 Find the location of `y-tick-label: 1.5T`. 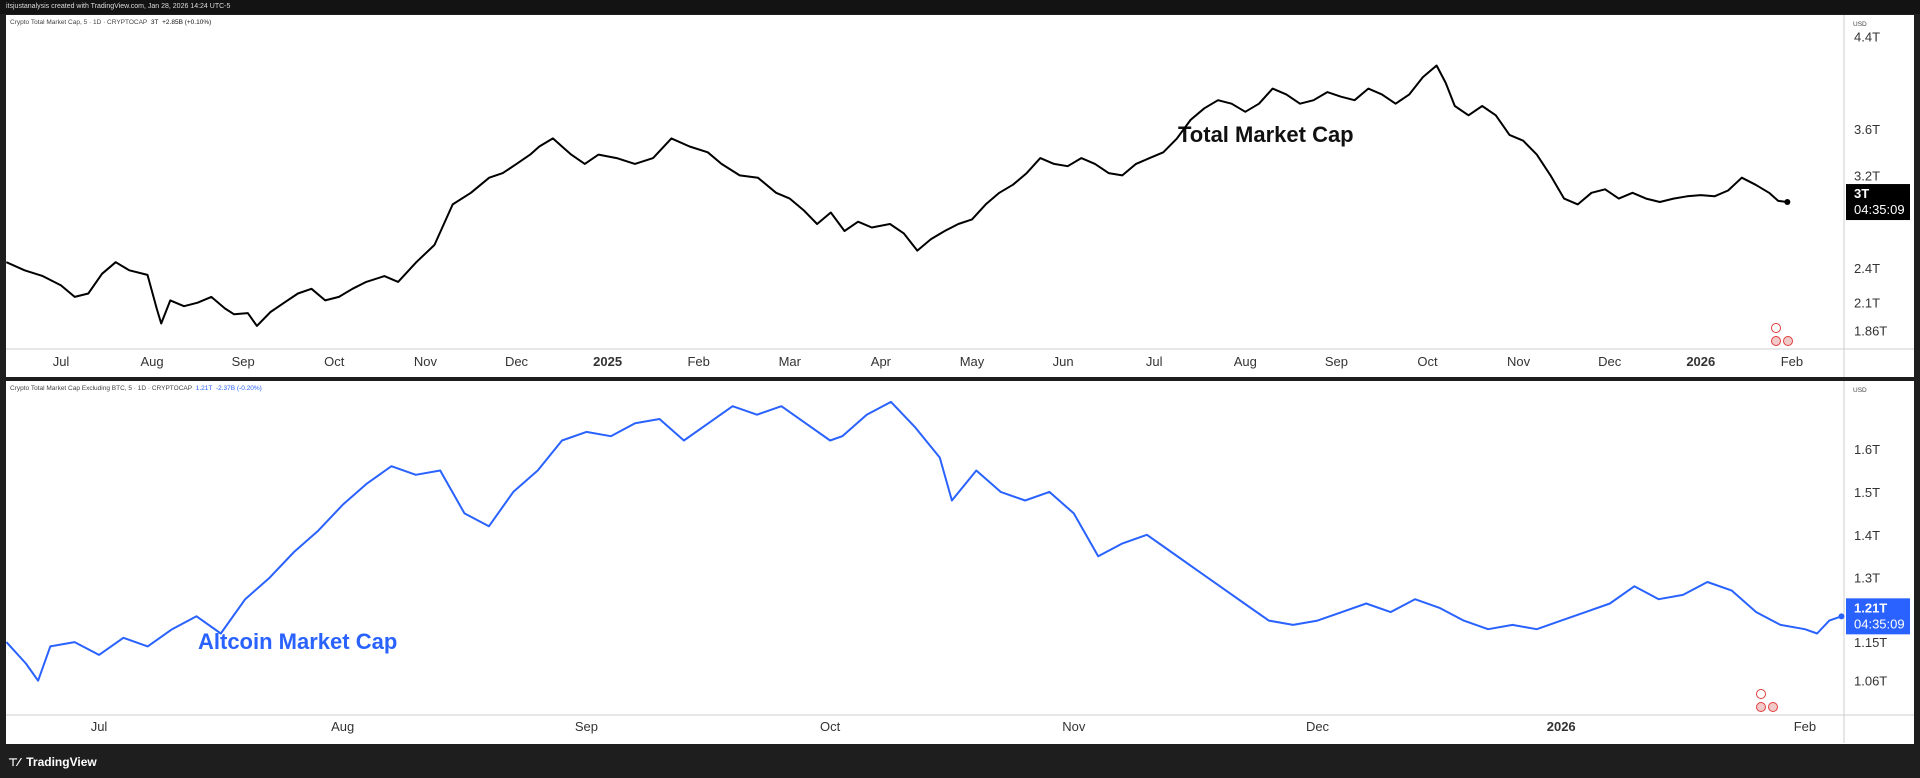

y-tick-label: 1.5T is located at coordinates (1867, 492).